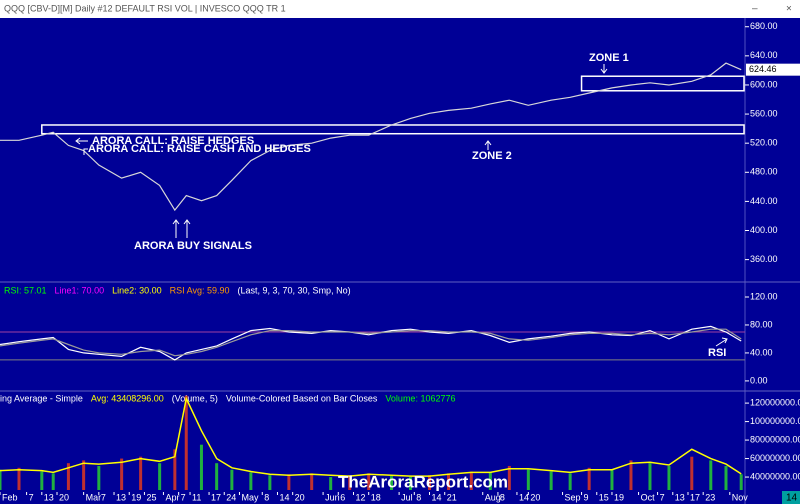  I want to click on y-tick-label: 80.00, so click(761, 324).